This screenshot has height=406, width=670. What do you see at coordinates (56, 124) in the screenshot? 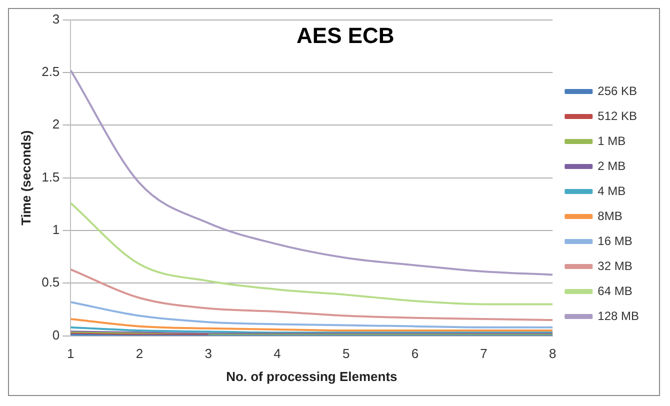
I see `y-tick-label: 2` at bounding box center [56, 124].